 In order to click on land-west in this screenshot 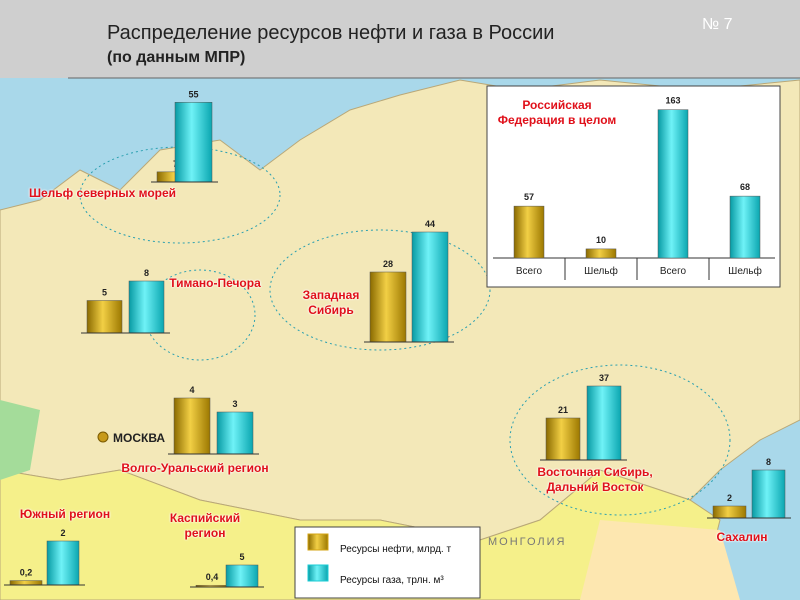, I will do `click(20, 440)`.